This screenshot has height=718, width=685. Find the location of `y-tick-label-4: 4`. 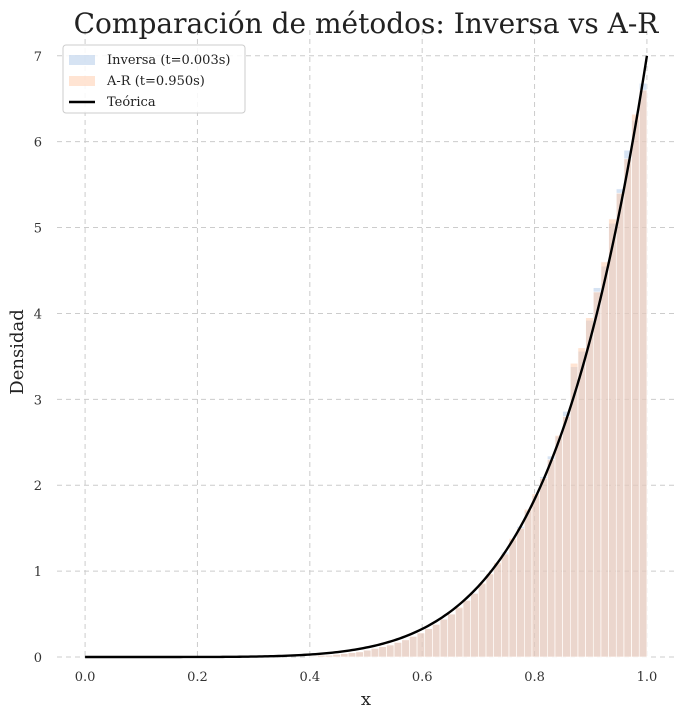

y-tick-label-4: 4 is located at coordinates (38, 314).